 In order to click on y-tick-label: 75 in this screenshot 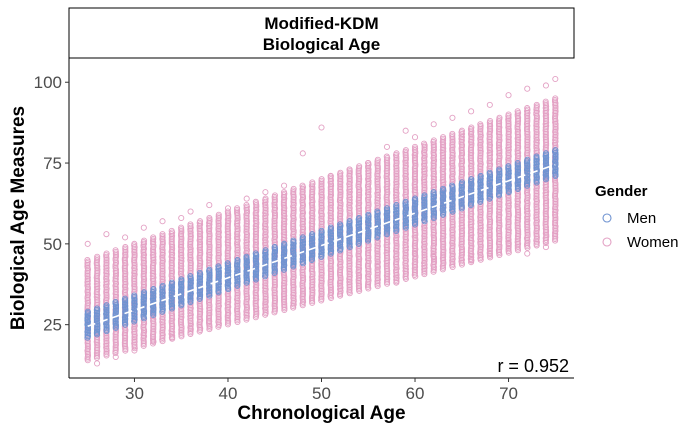, I will do `click(52, 163)`.